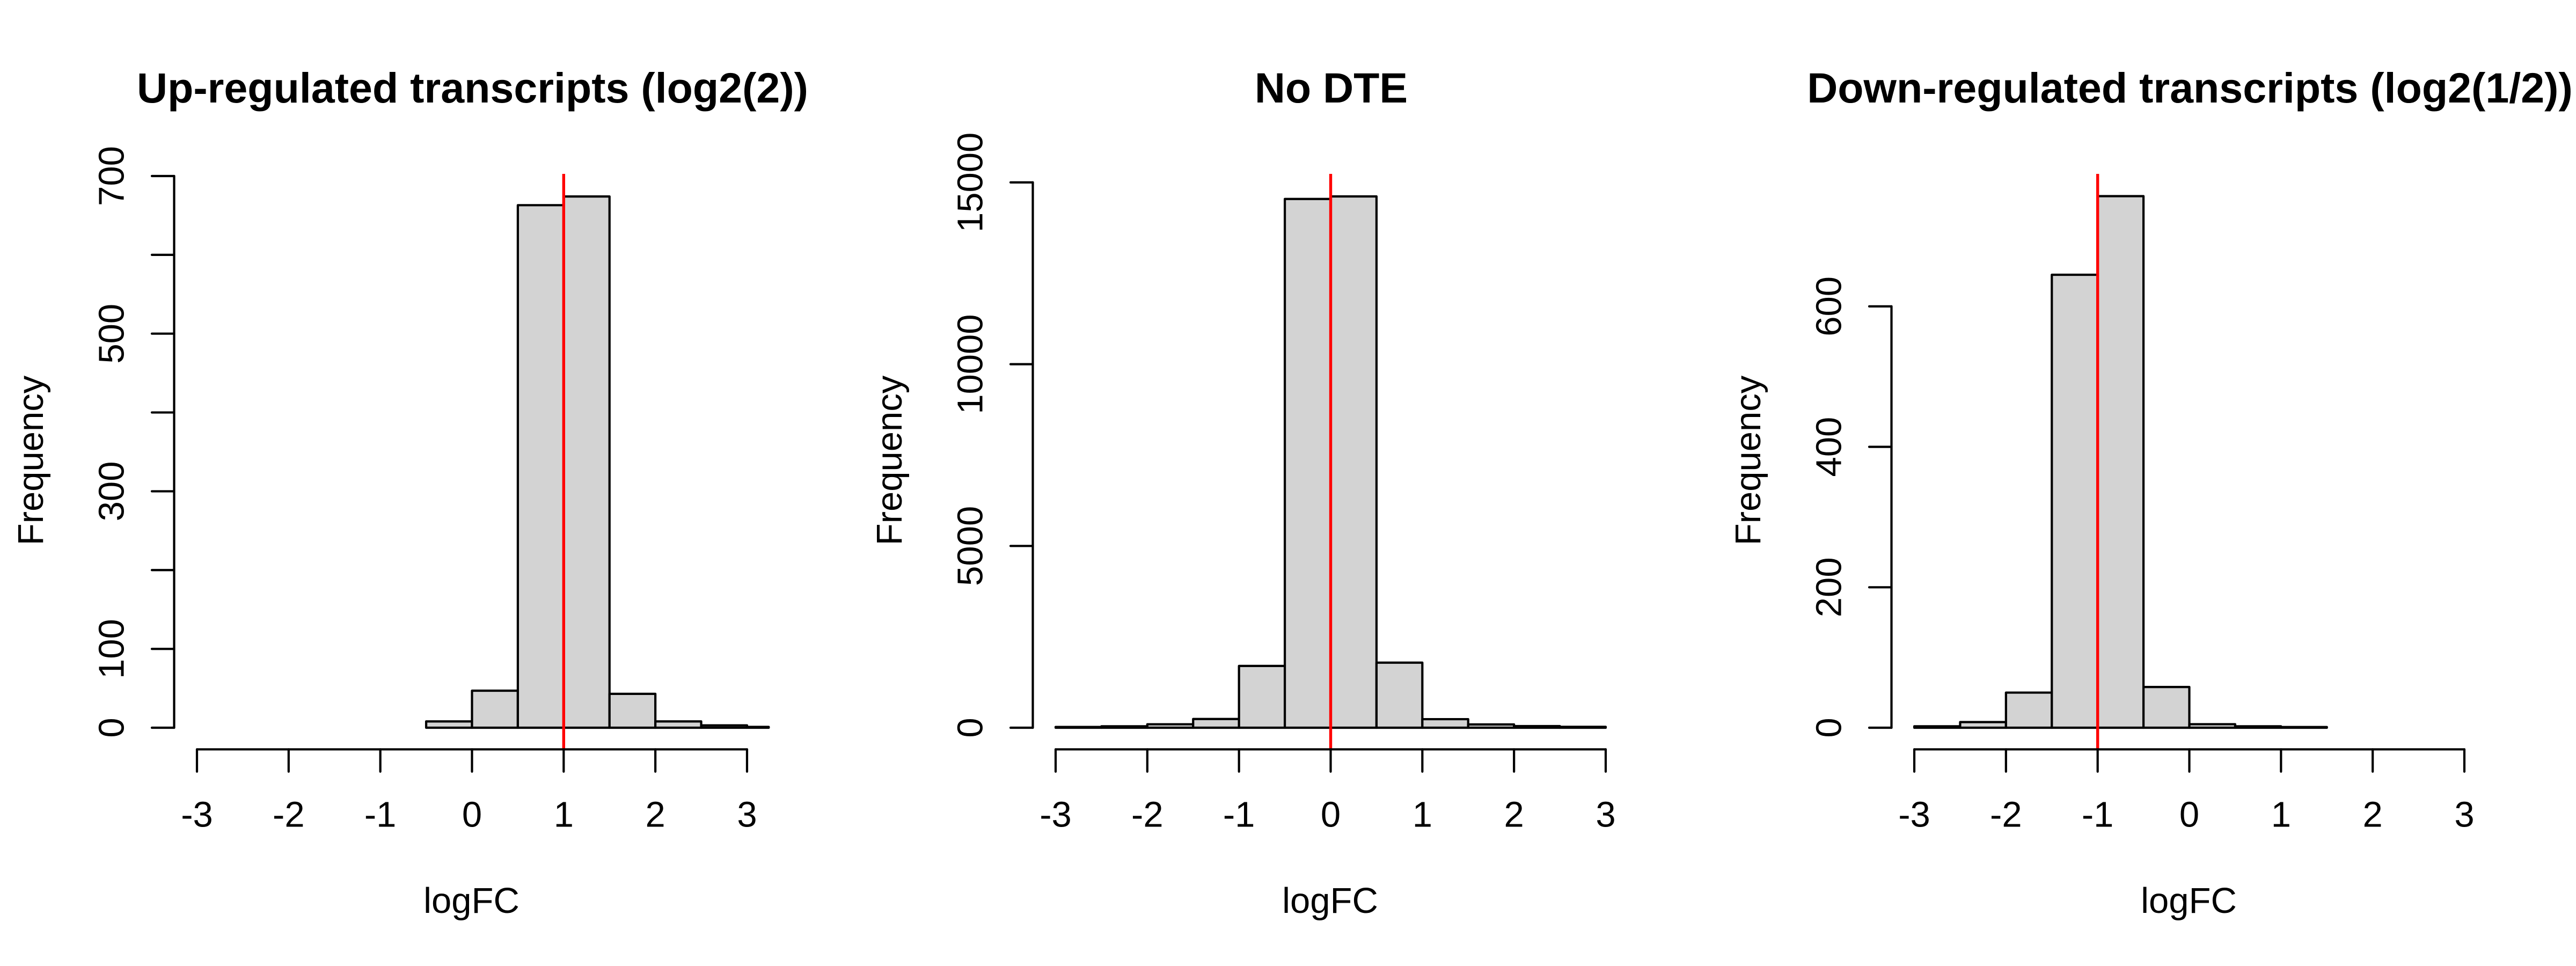  What do you see at coordinates (970, 364) in the screenshot?
I see `svg-text: 10000` at bounding box center [970, 364].